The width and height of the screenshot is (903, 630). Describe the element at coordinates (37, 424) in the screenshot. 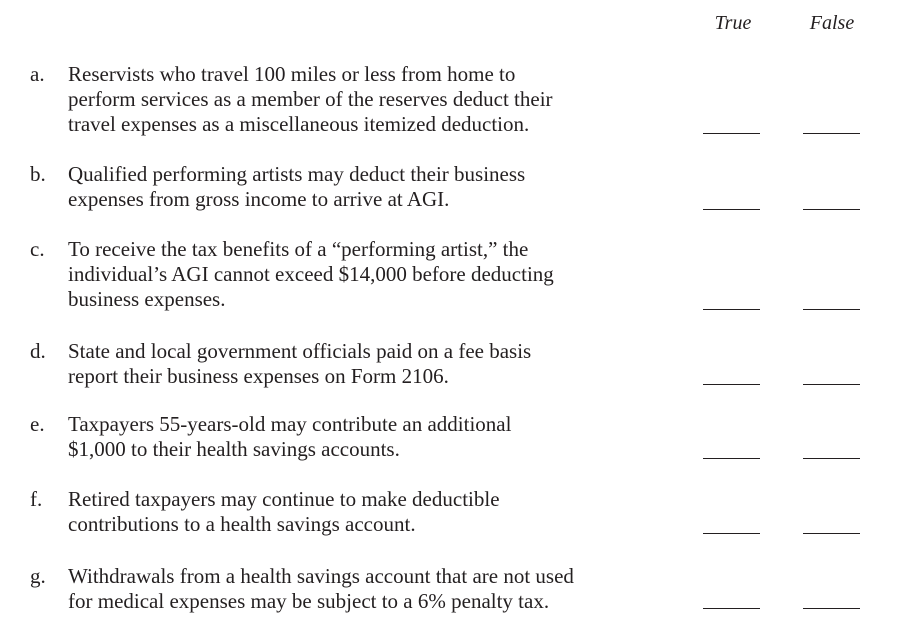

I see `question-letter: e.` at that location.